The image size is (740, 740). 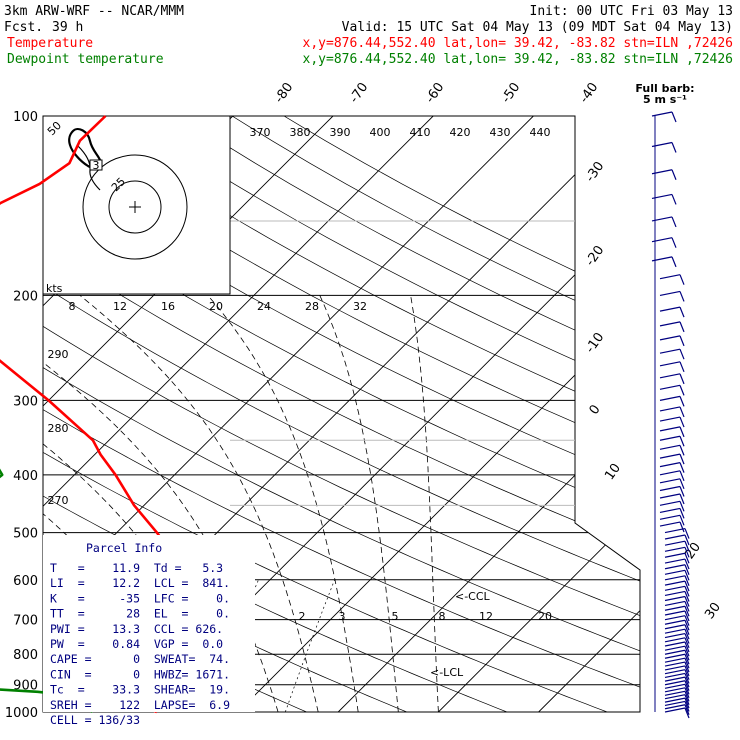 I want to click on isotherm-label: 30, so click(x=713, y=611).